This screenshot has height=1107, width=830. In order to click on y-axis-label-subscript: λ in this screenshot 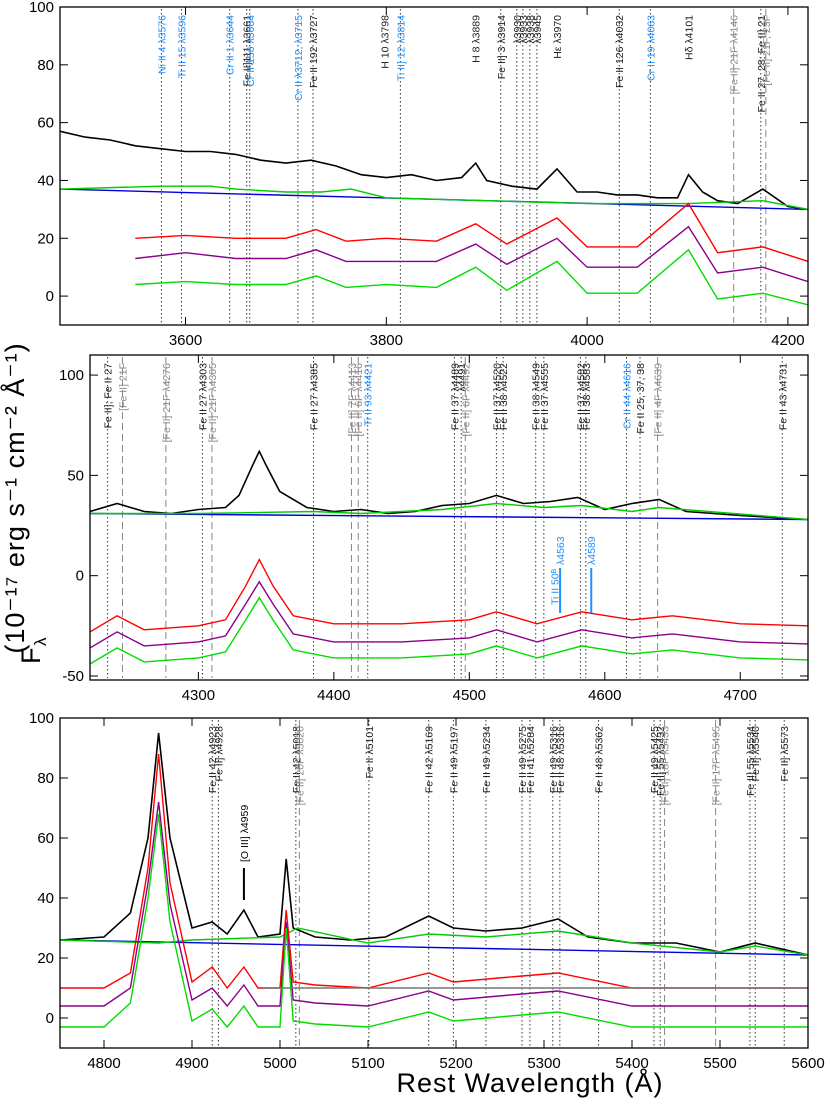, I will do `click(40, 642)`.